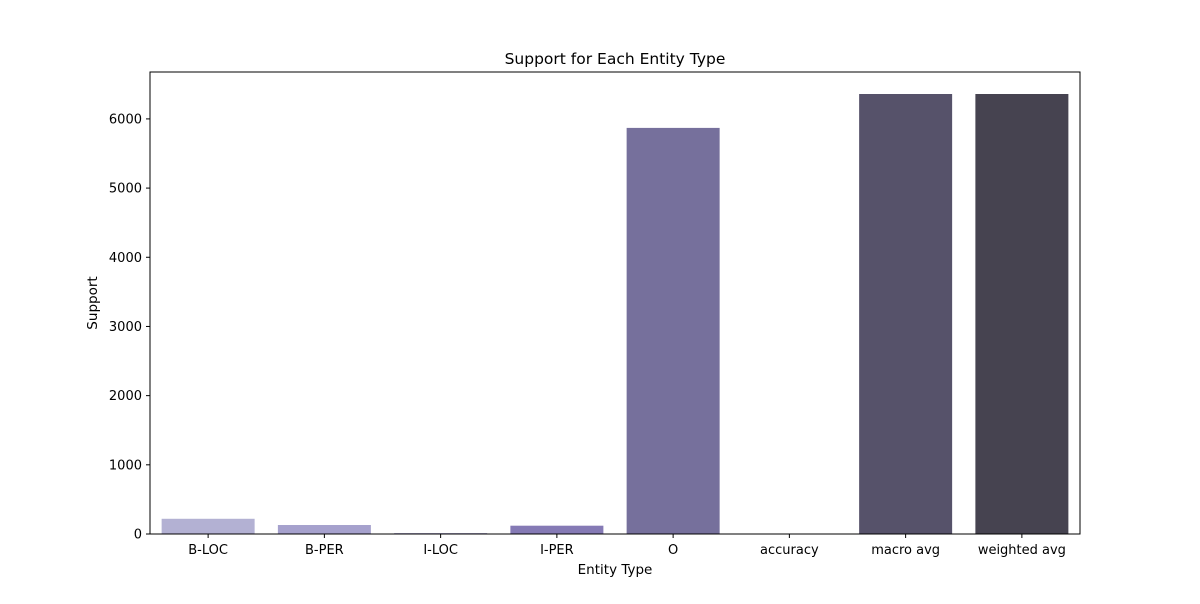 The image size is (1200, 604). I want to click on x-tick-label: macro avg, so click(905, 550).